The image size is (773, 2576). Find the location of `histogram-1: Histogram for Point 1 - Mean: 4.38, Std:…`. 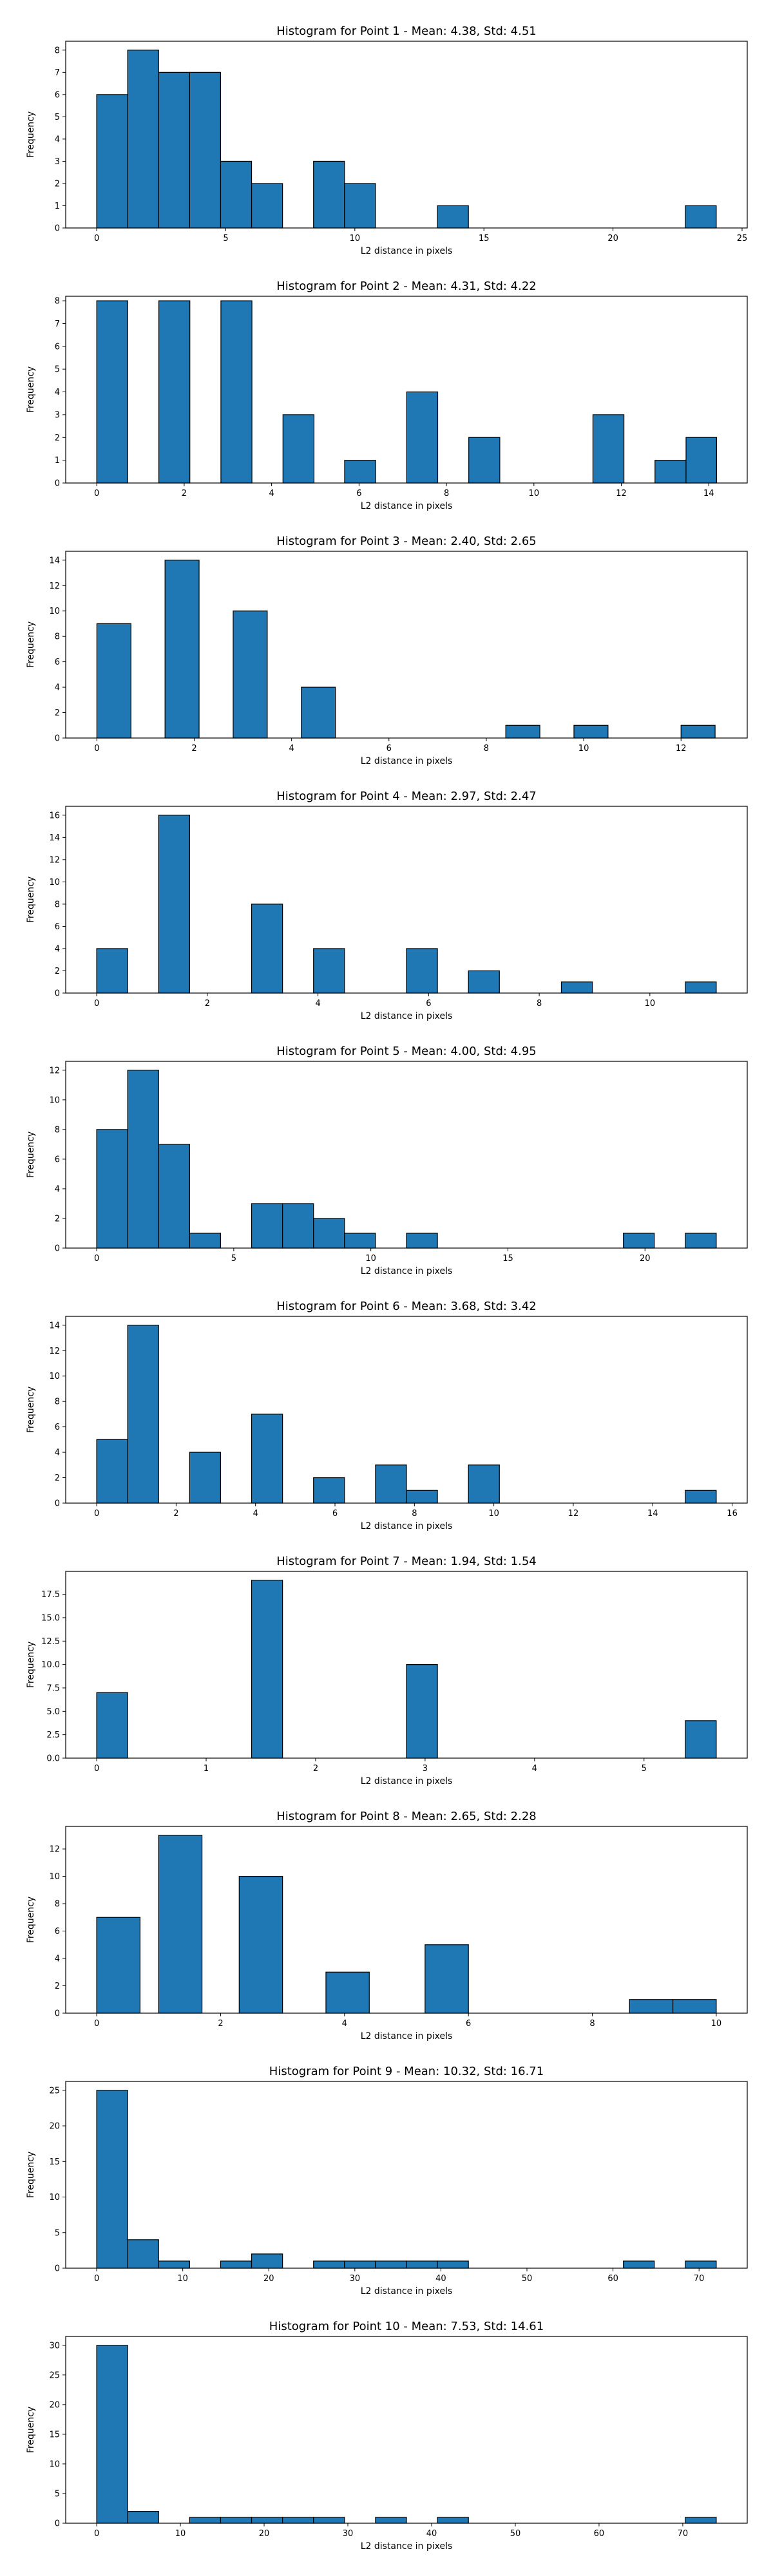

histogram-1: Histogram for Point 1 - Mean: 4.38, Std:… is located at coordinates (387, 140).